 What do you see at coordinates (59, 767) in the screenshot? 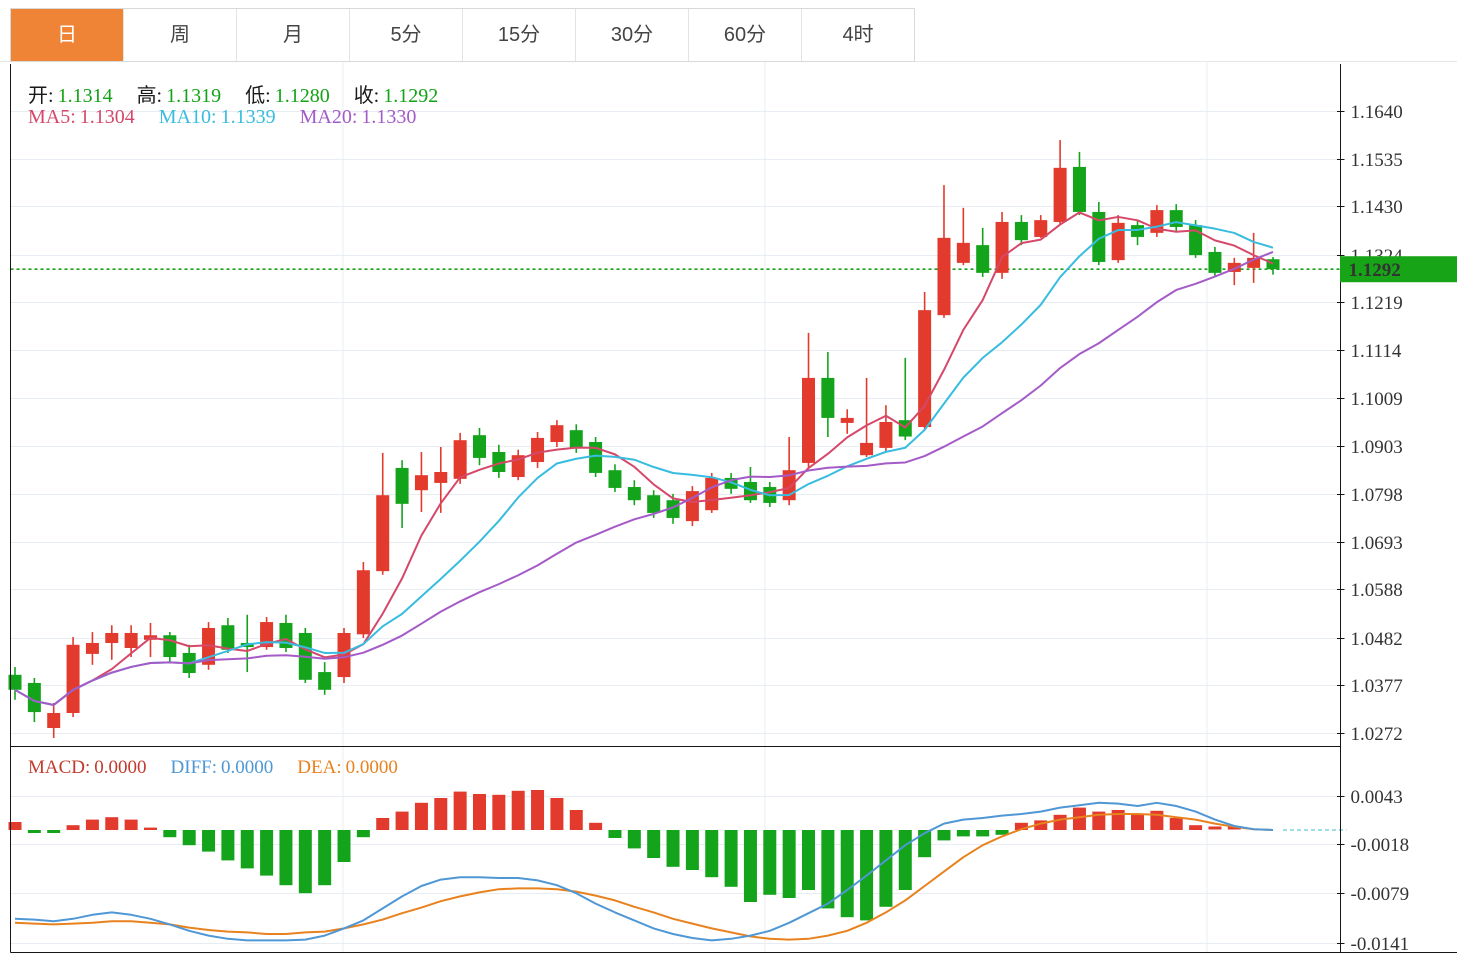
I see `macd-label: MACD:` at bounding box center [59, 767].